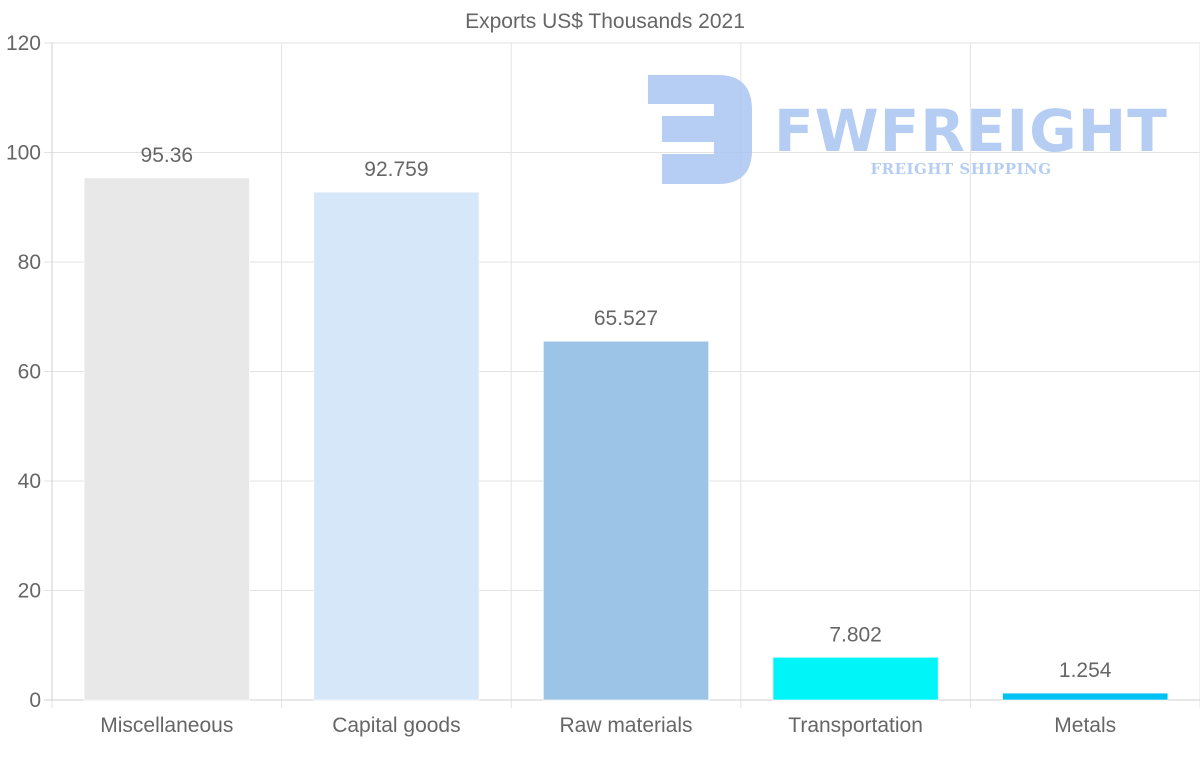  I want to click on y-tick-label: 0, so click(35, 700).